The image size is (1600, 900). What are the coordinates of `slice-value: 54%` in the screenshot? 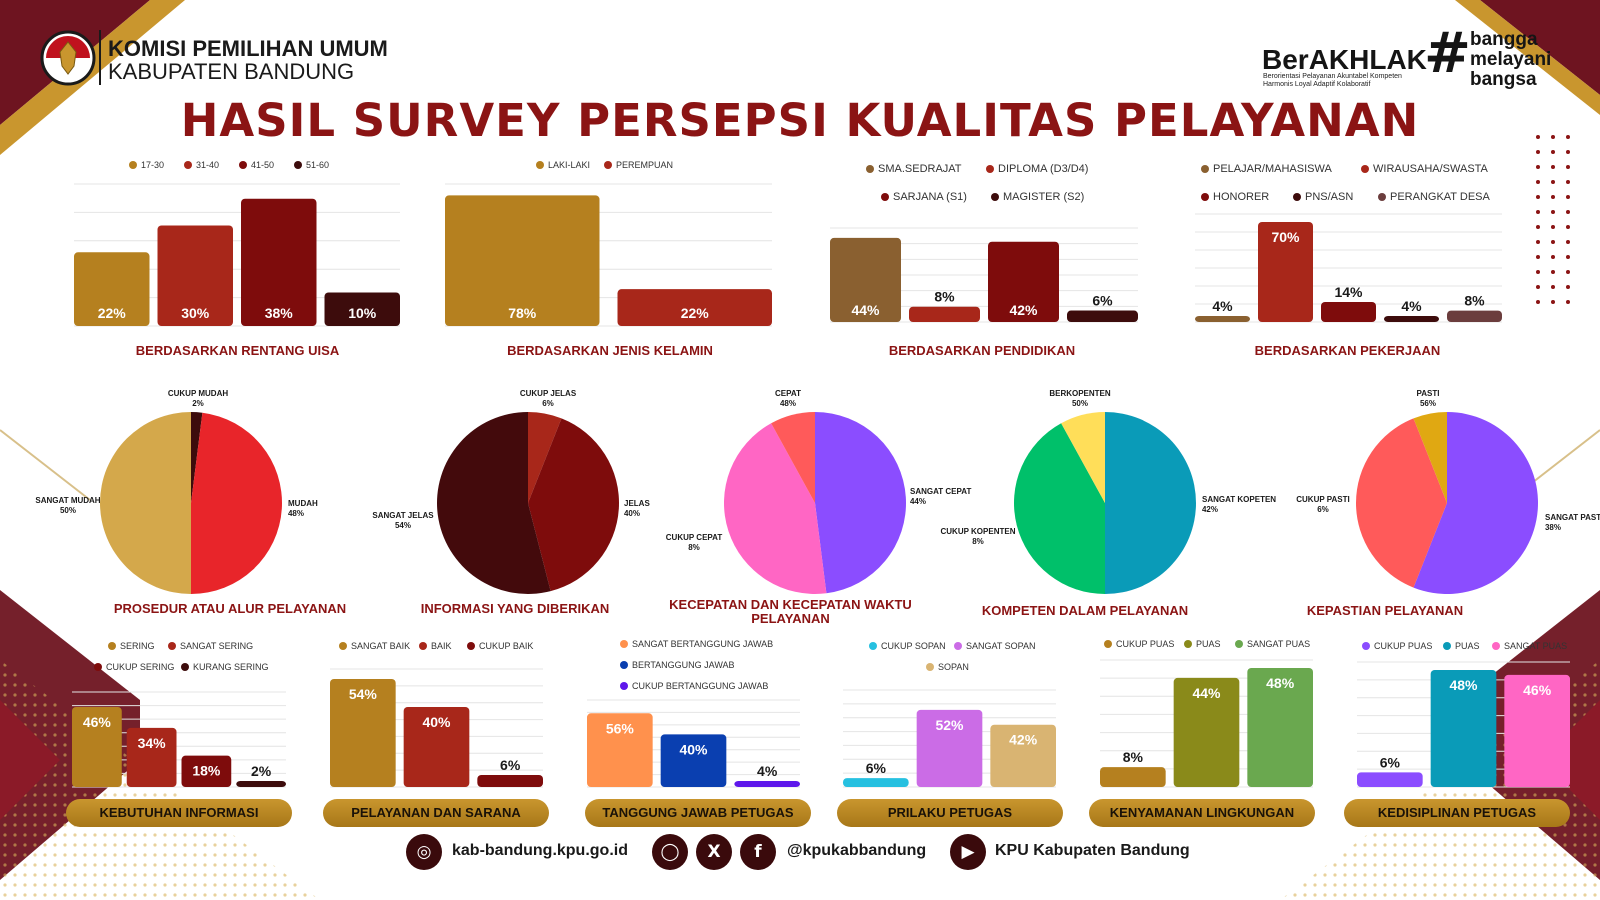 It's located at (403, 525).